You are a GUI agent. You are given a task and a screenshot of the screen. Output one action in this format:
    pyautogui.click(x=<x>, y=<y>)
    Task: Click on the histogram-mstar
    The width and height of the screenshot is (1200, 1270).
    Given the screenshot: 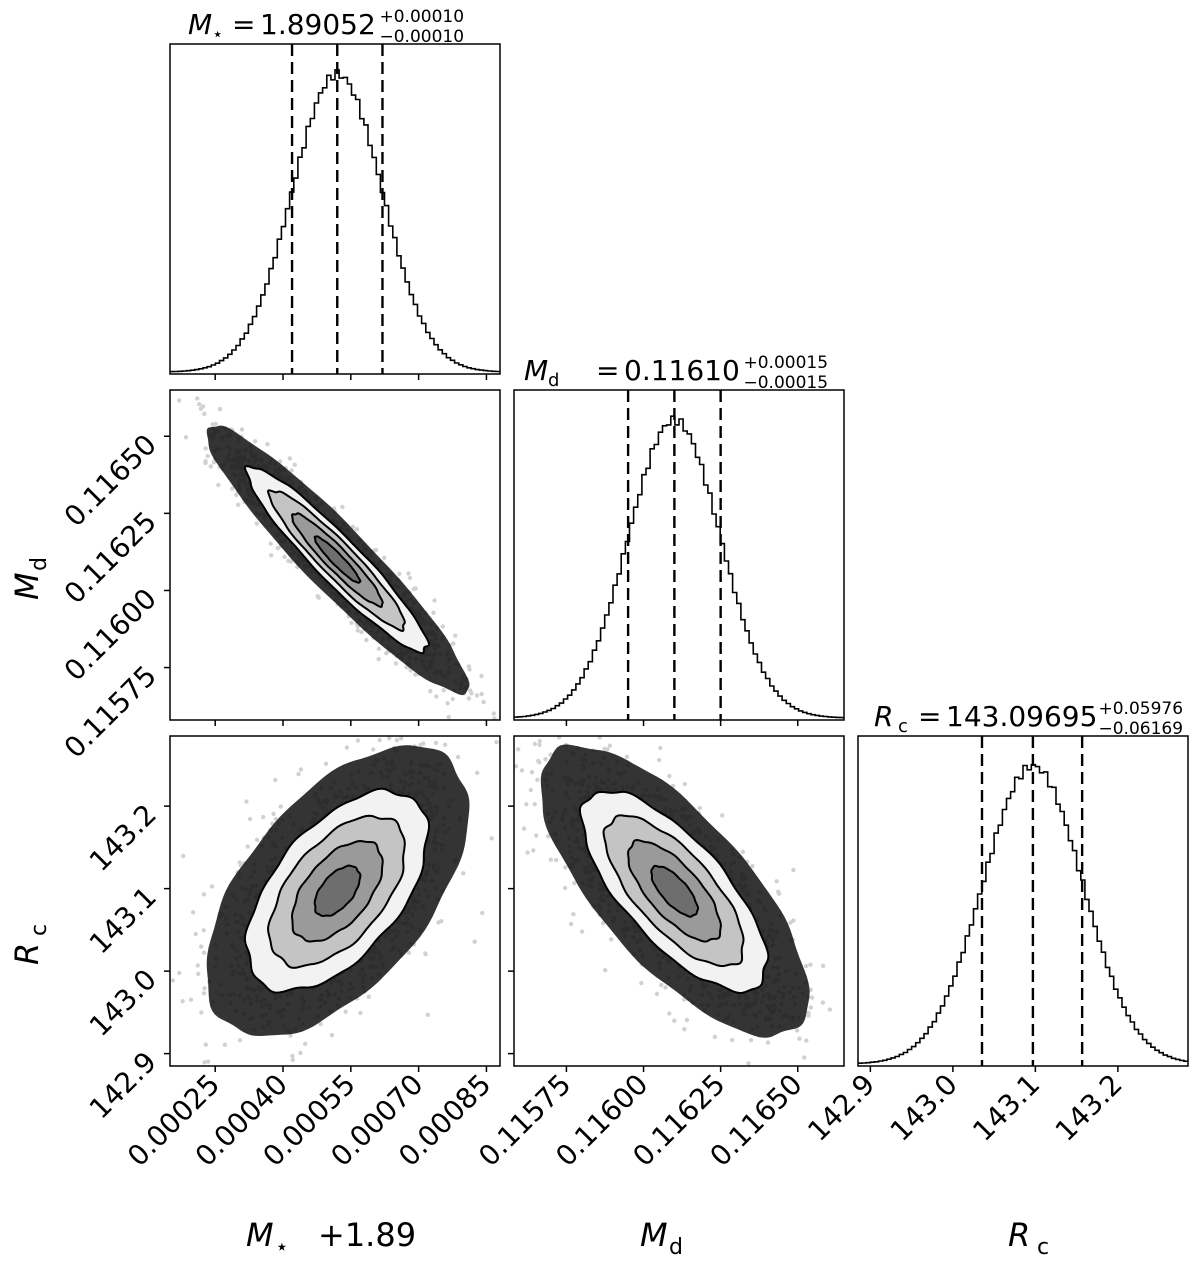 What is the action you would take?
    pyautogui.click(x=335, y=221)
    